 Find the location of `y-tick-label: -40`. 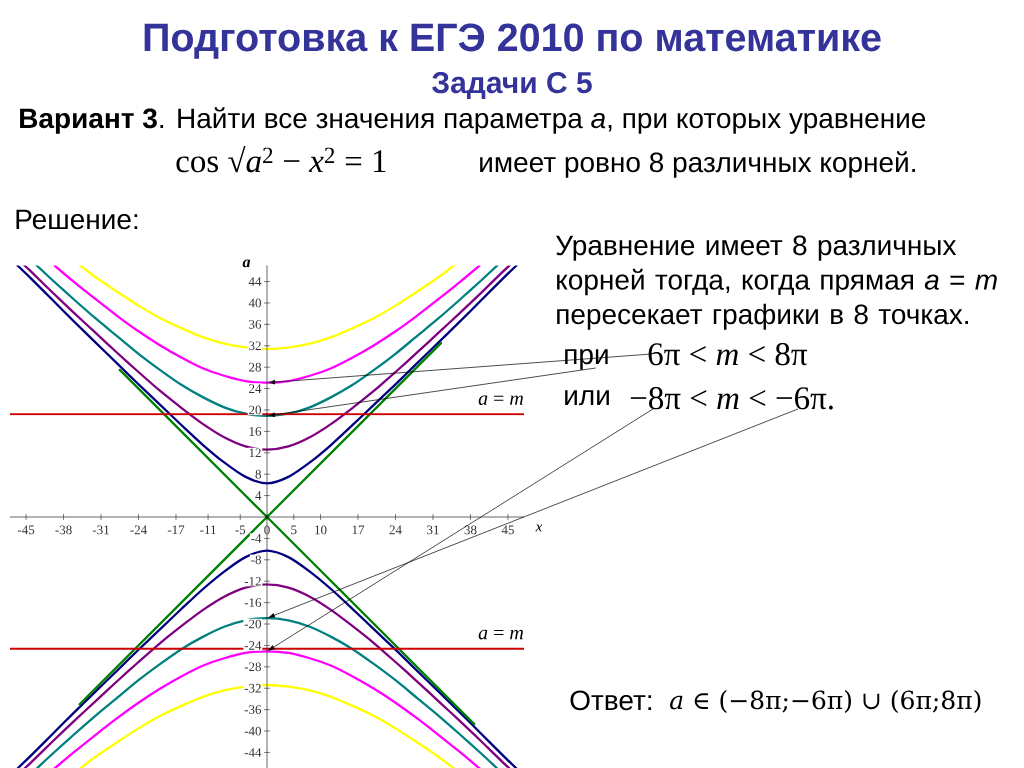

y-tick-label: -40 is located at coordinates (253, 731).